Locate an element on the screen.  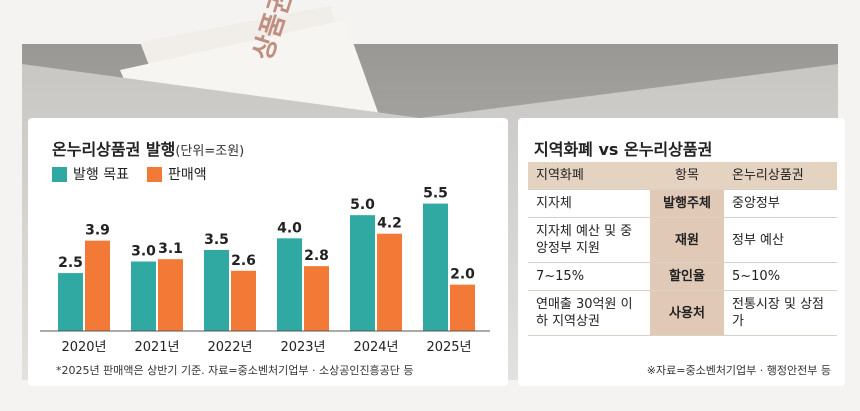
data-label: 2.5 is located at coordinates (70, 263).